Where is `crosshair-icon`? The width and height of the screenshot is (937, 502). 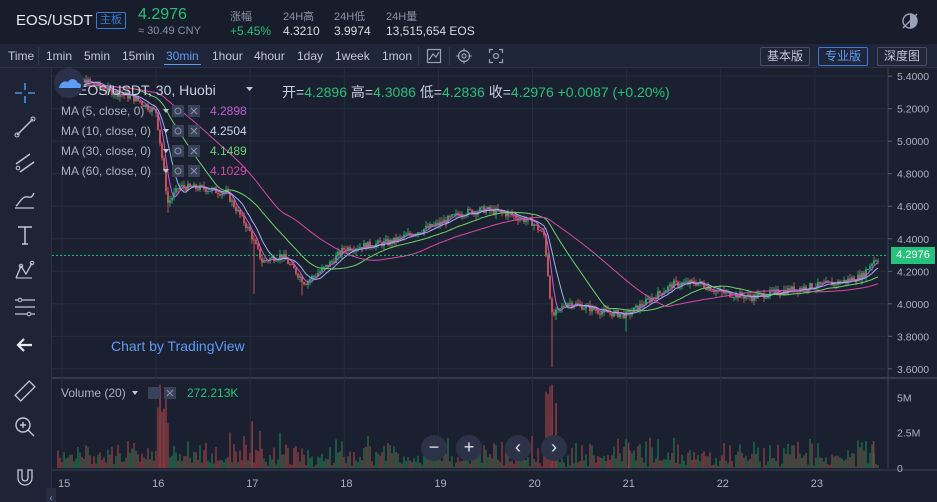 crosshair-icon is located at coordinates (25, 93).